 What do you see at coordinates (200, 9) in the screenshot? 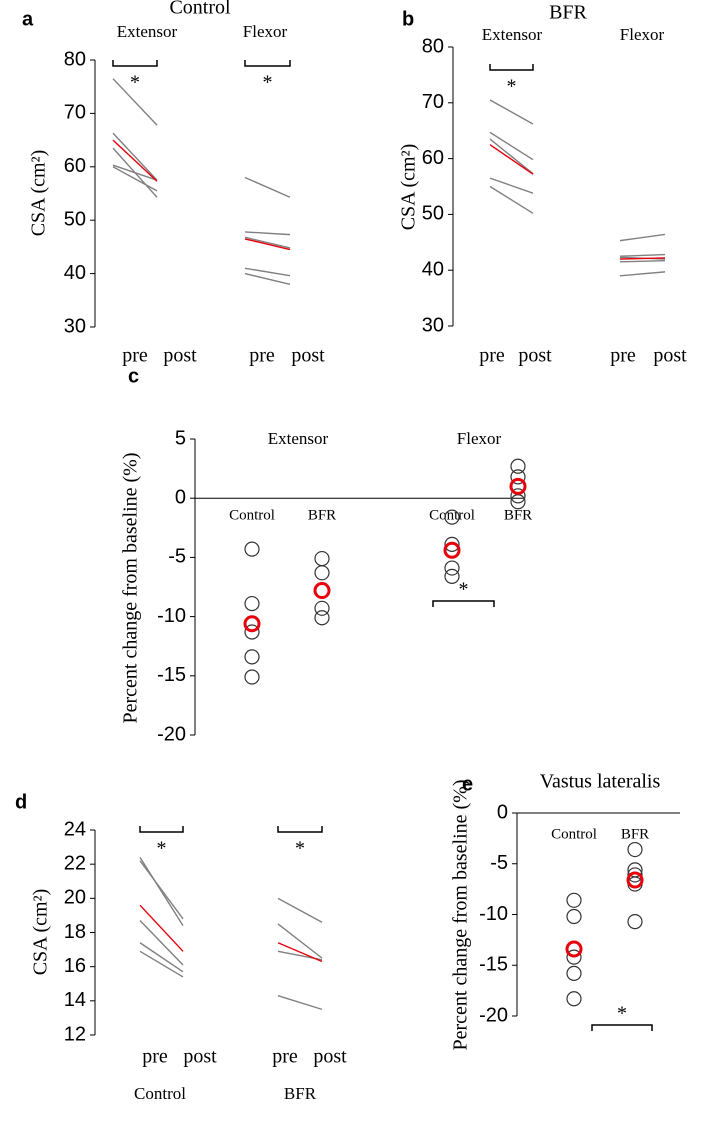
I see `panel-title: Control` at bounding box center [200, 9].